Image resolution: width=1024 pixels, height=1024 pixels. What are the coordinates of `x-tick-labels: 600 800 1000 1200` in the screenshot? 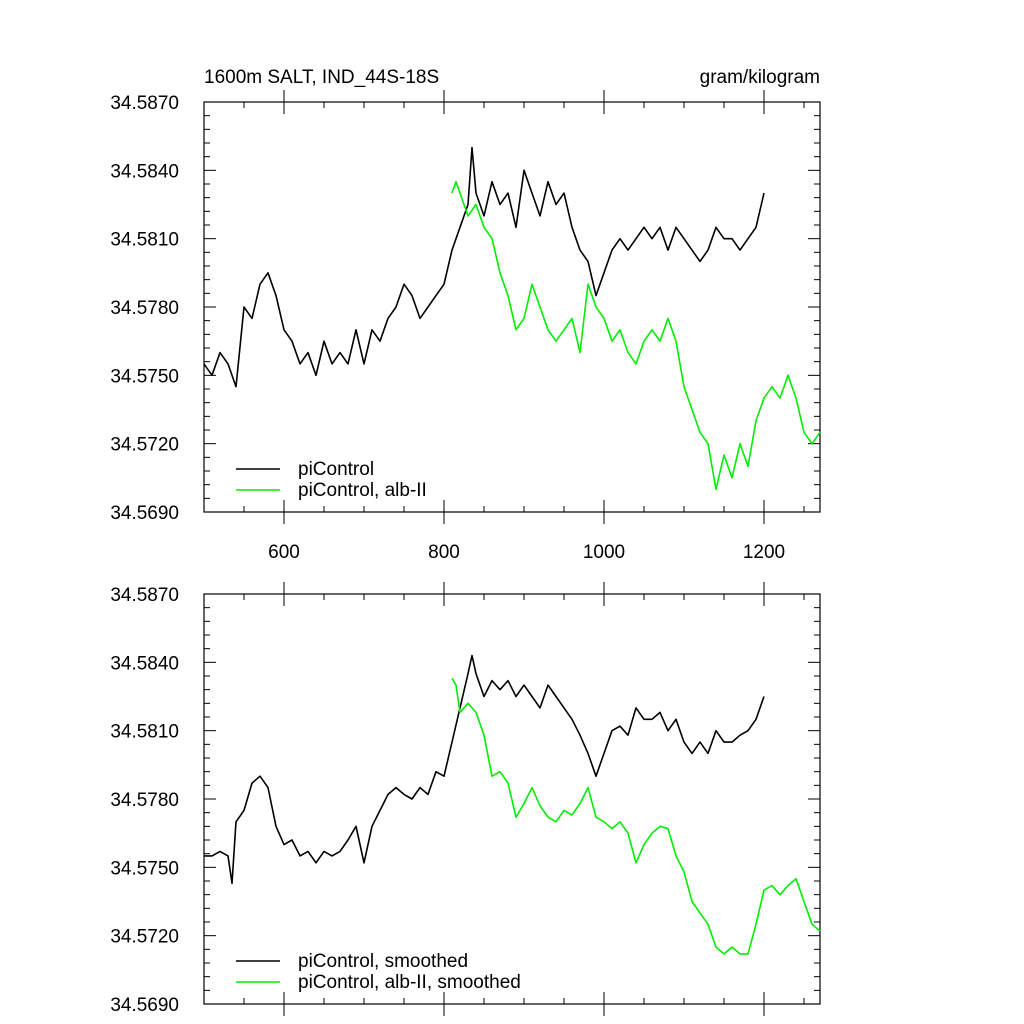 It's located at (526, 552).